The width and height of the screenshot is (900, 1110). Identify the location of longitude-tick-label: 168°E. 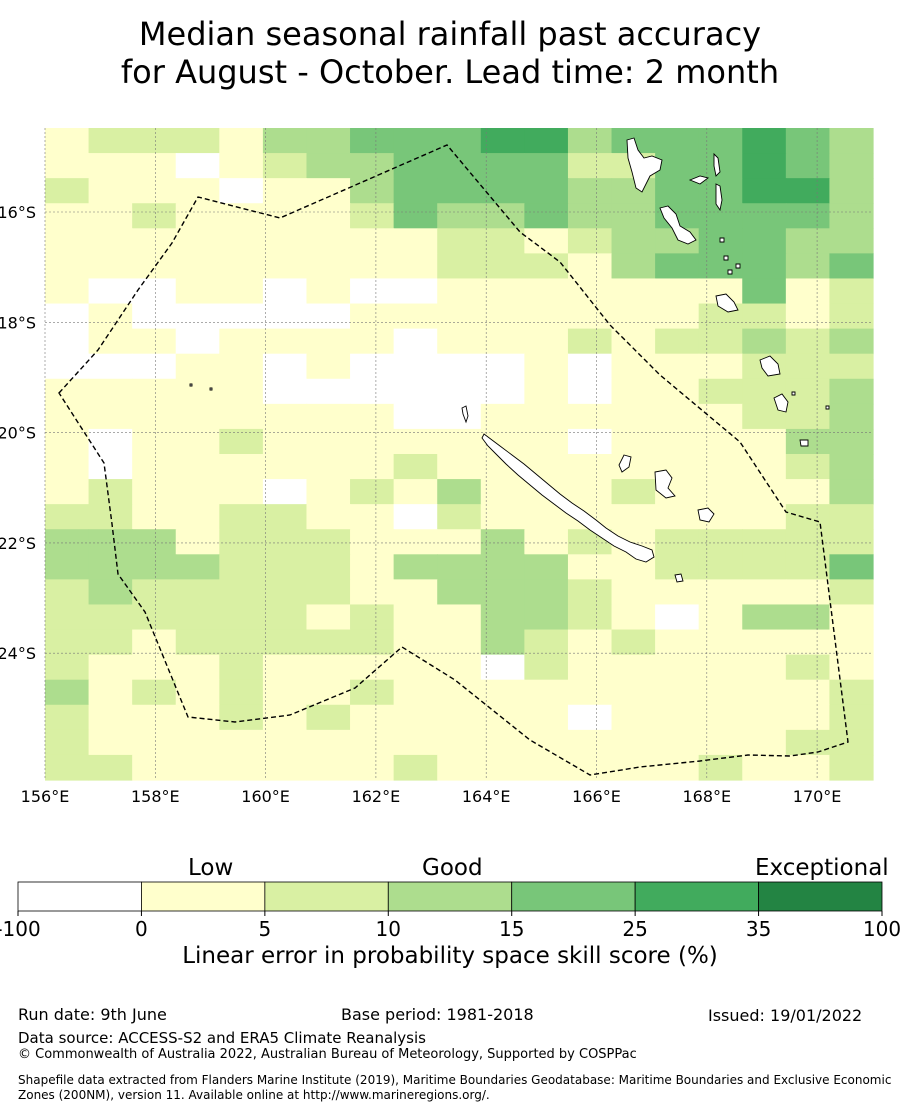
(706, 796).